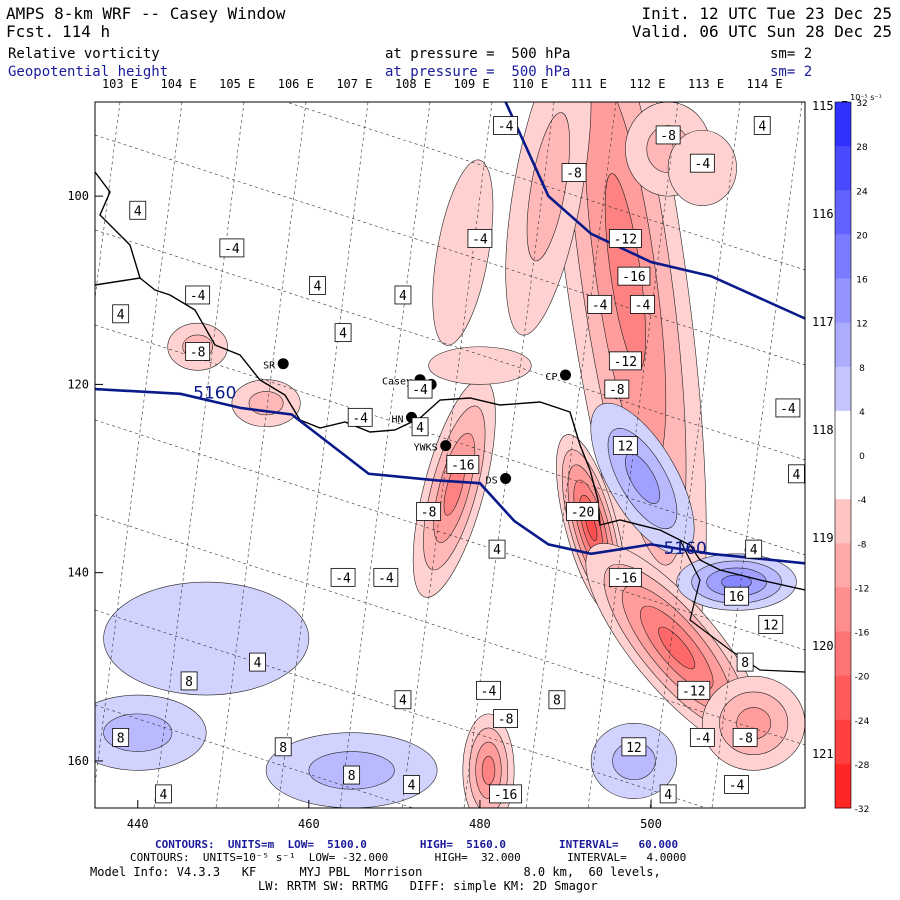 The height and width of the screenshot is (900, 900). What do you see at coordinates (761, 31) in the screenshot?
I see `valid-time: Valid. 06 UTC Sun 28 Dec 25` at bounding box center [761, 31].